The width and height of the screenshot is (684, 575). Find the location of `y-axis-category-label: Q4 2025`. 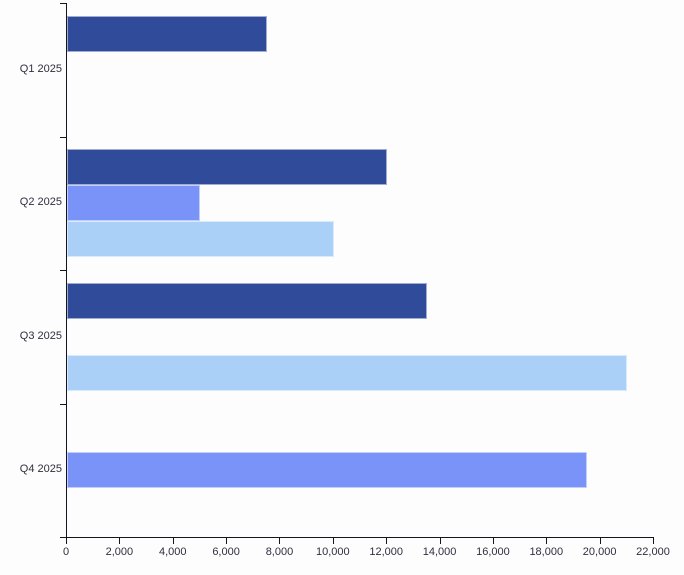

y-axis-category-label: Q4 2025 is located at coordinates (40, 469).